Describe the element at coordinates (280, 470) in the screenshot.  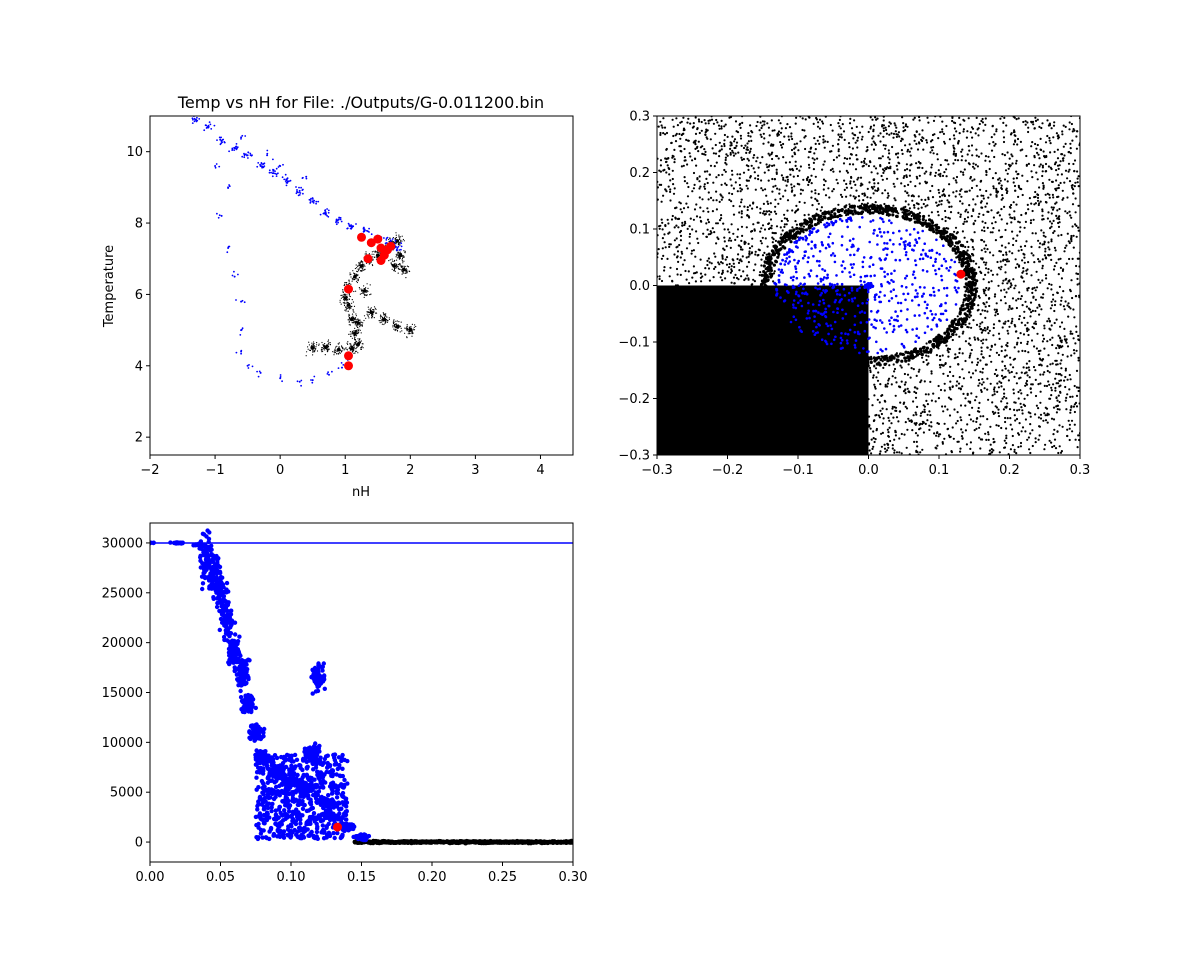
I see `x-tick-label: 0` at that location.